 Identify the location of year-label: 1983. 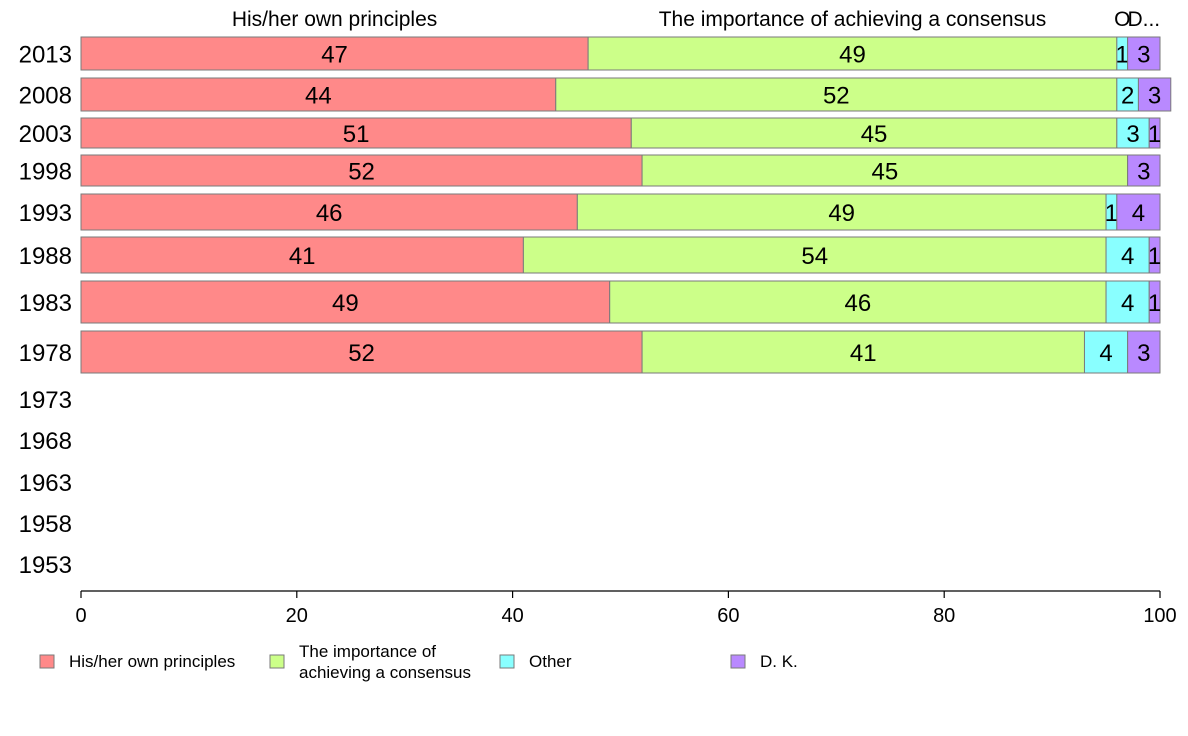
(45, 303).